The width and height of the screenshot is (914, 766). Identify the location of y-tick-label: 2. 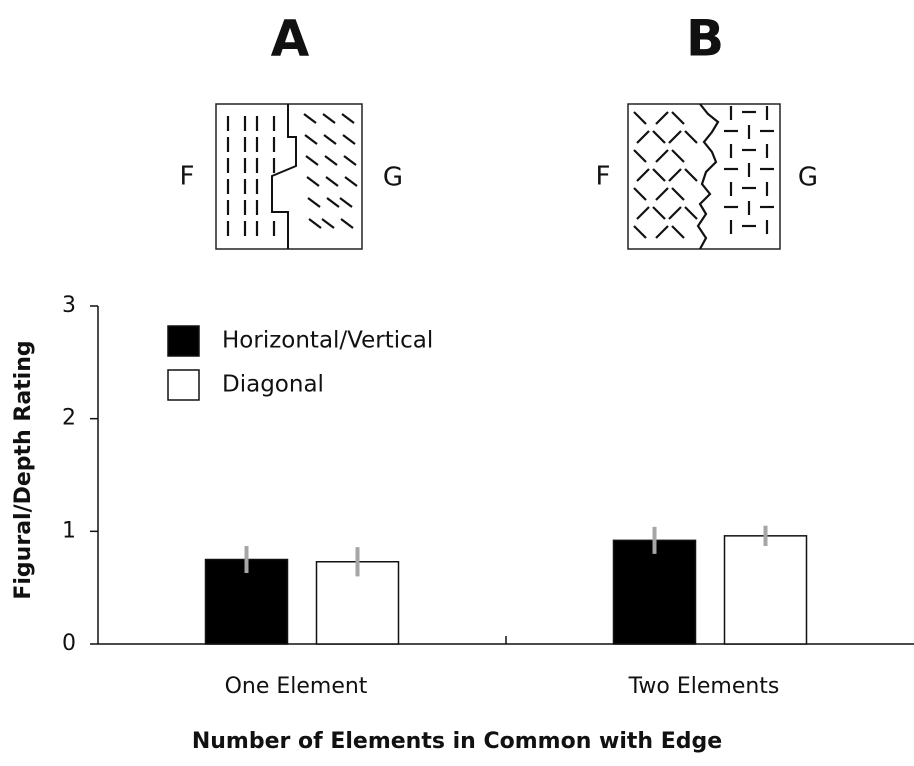
(69, 418).